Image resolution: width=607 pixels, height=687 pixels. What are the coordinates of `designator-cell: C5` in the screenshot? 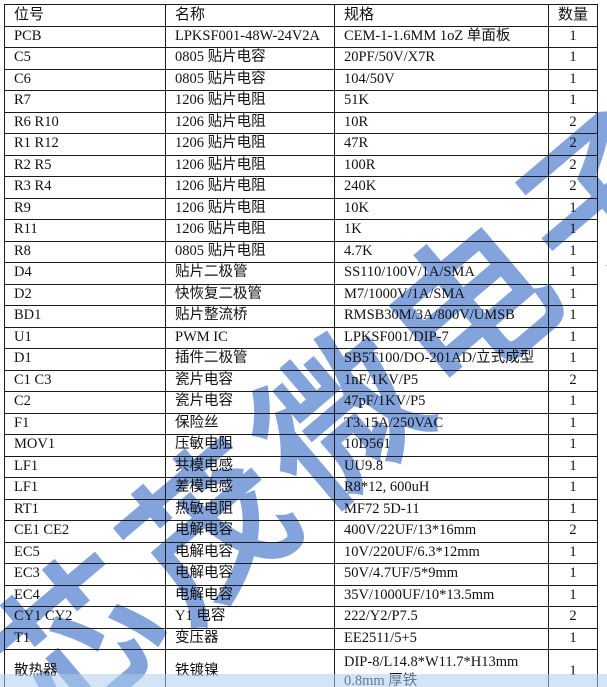 It's located at (85, 58).